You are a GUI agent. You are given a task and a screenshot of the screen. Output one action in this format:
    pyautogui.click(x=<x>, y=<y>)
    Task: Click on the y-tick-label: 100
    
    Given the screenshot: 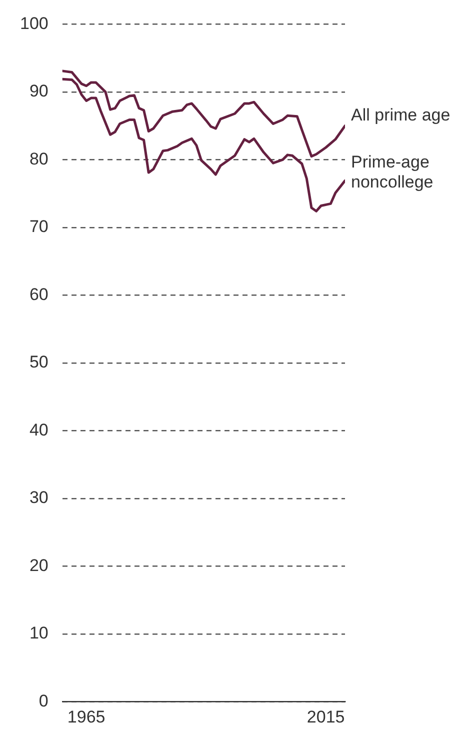 What is the action you would take?
    pyautogui.click(x=34, y=23)
    